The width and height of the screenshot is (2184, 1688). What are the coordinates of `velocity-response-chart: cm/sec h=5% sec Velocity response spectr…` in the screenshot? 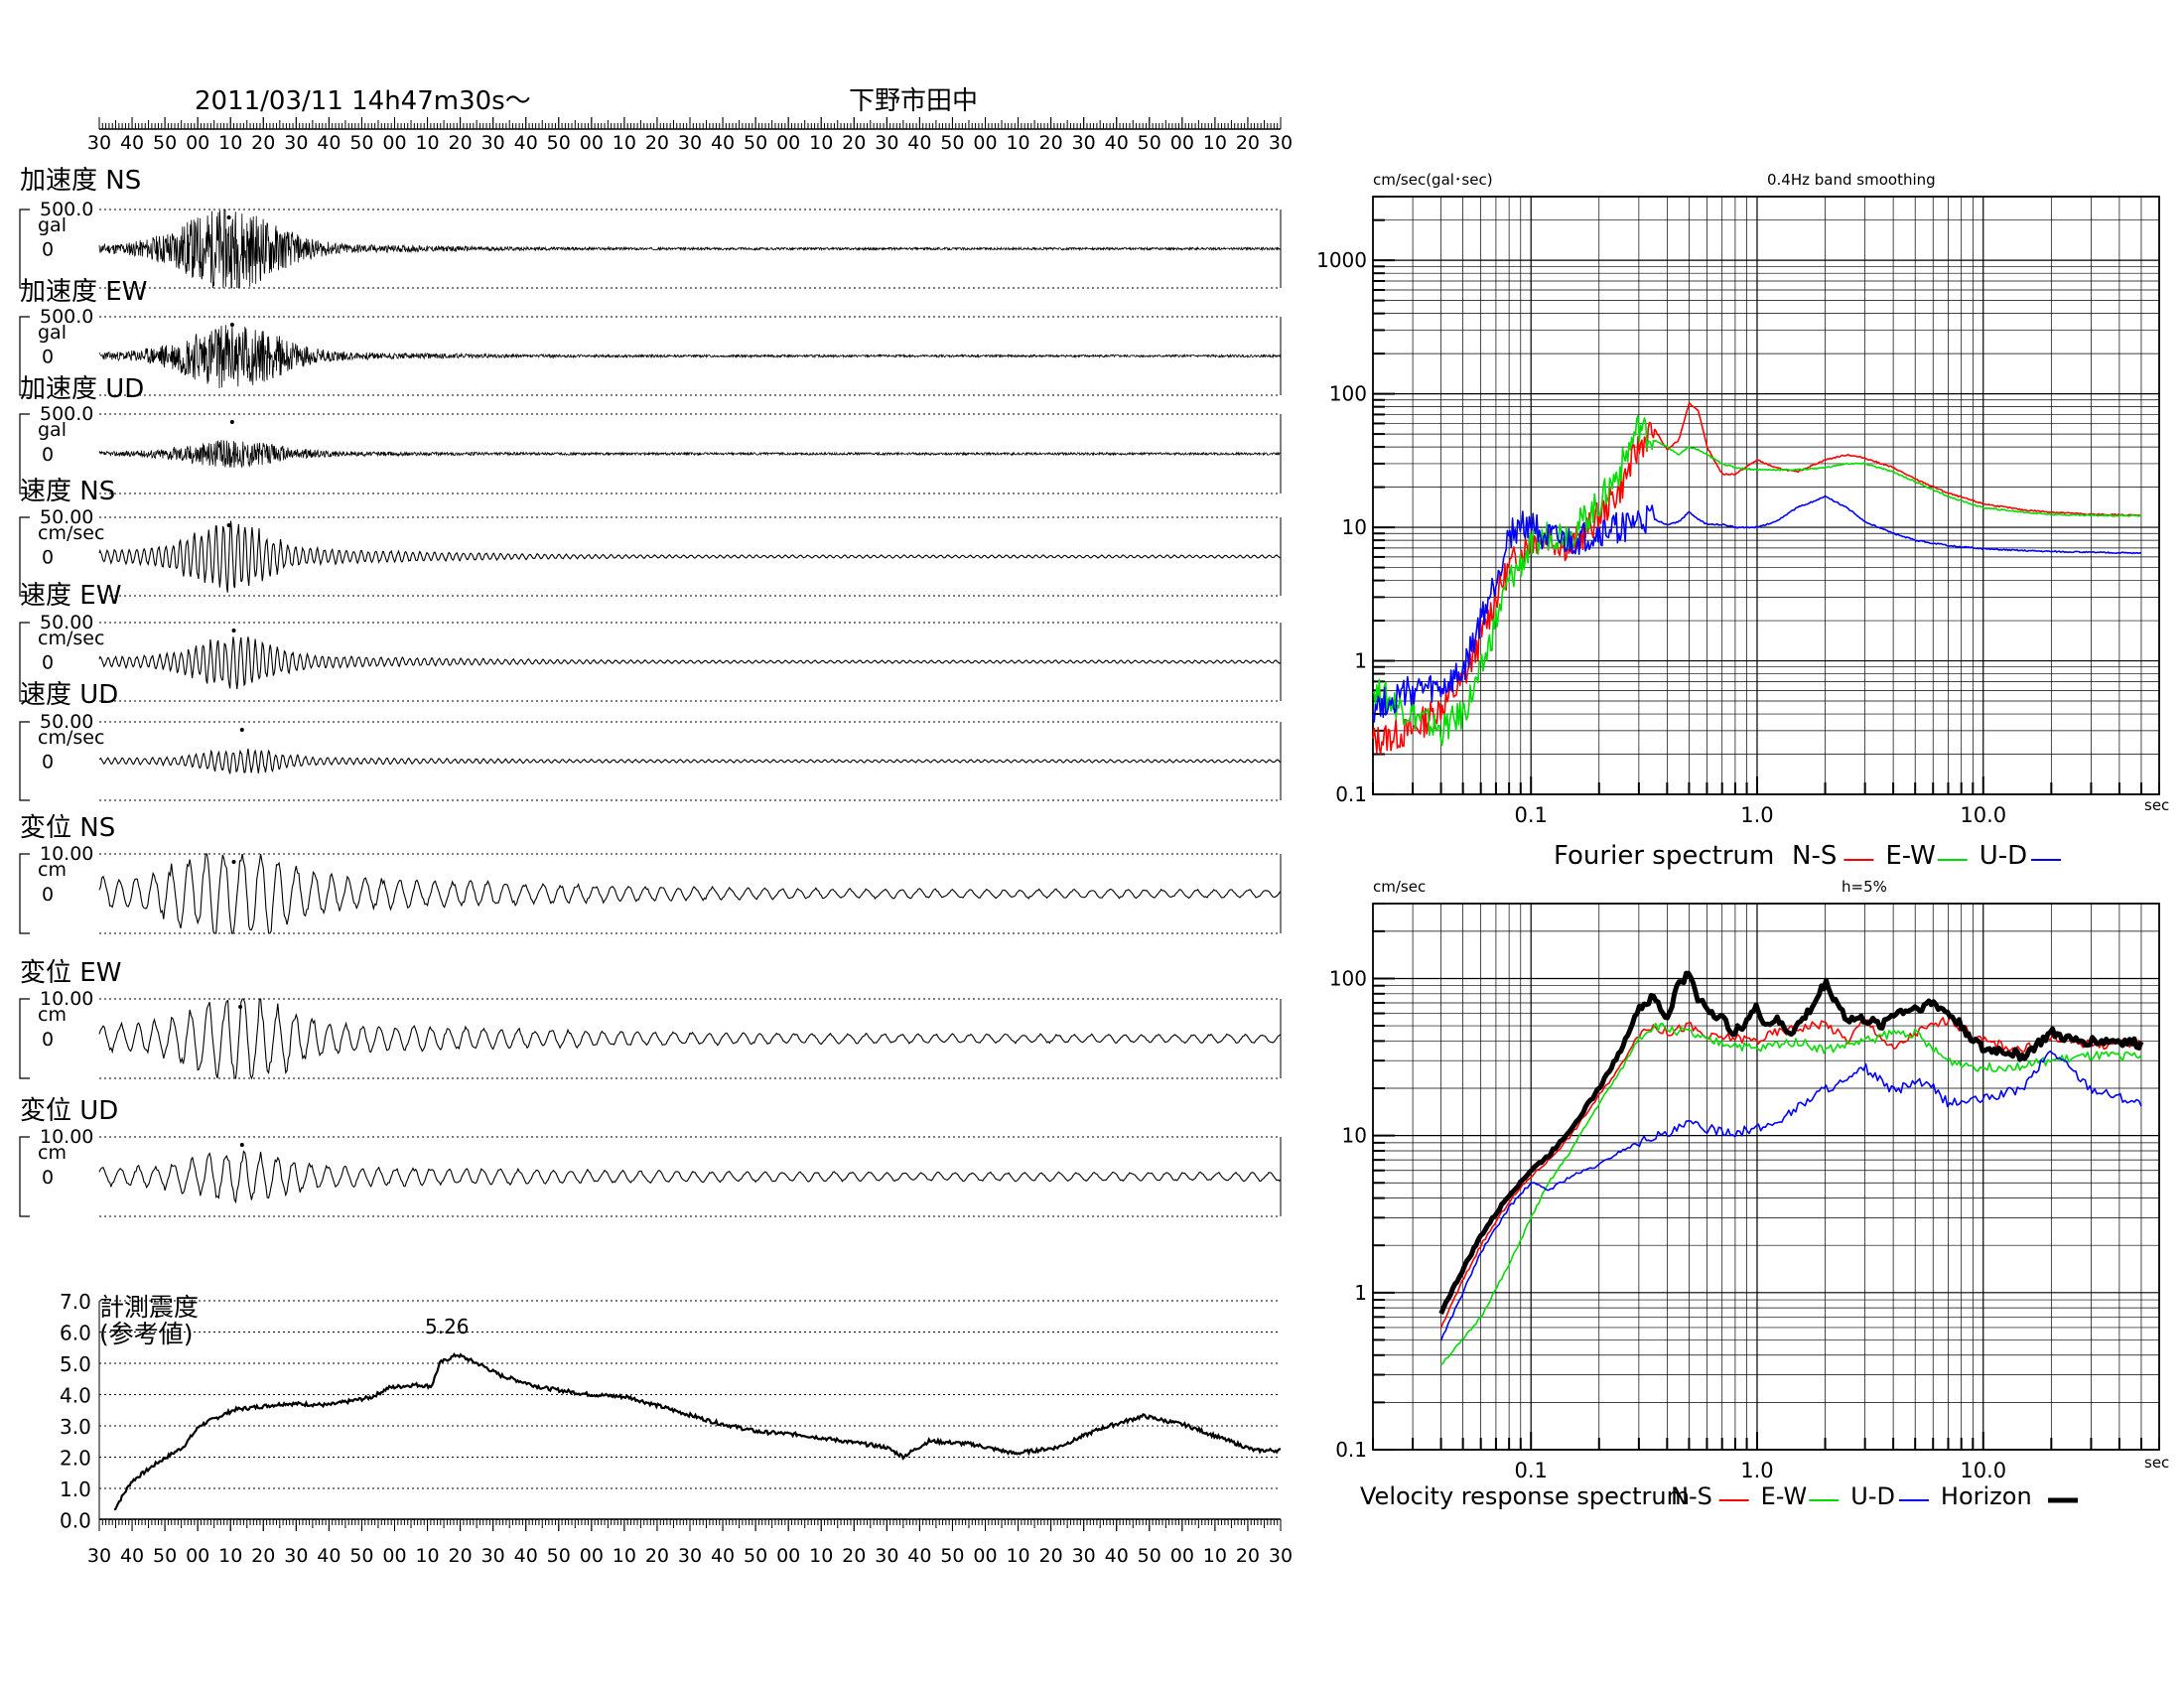 It's located at (1749, 1194).